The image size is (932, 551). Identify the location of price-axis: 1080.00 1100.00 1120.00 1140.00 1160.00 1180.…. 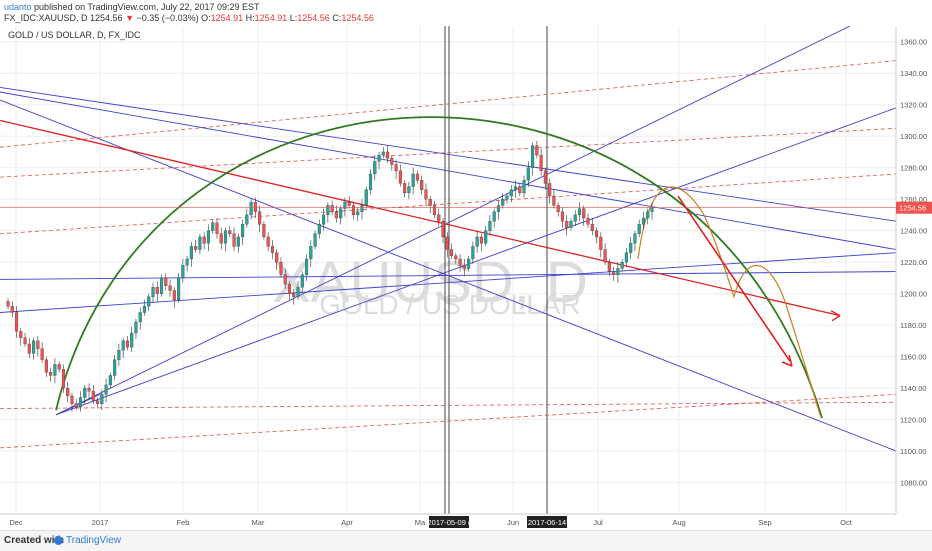
(913, 270).